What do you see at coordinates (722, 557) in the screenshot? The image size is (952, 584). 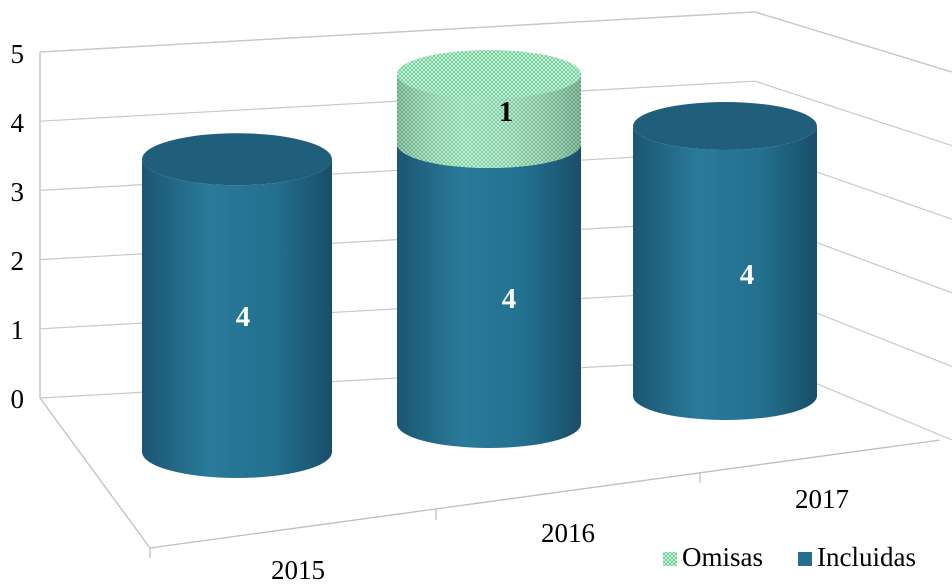 I see `legend-label-omisas: Omisas` at bounding box center [722, 557].